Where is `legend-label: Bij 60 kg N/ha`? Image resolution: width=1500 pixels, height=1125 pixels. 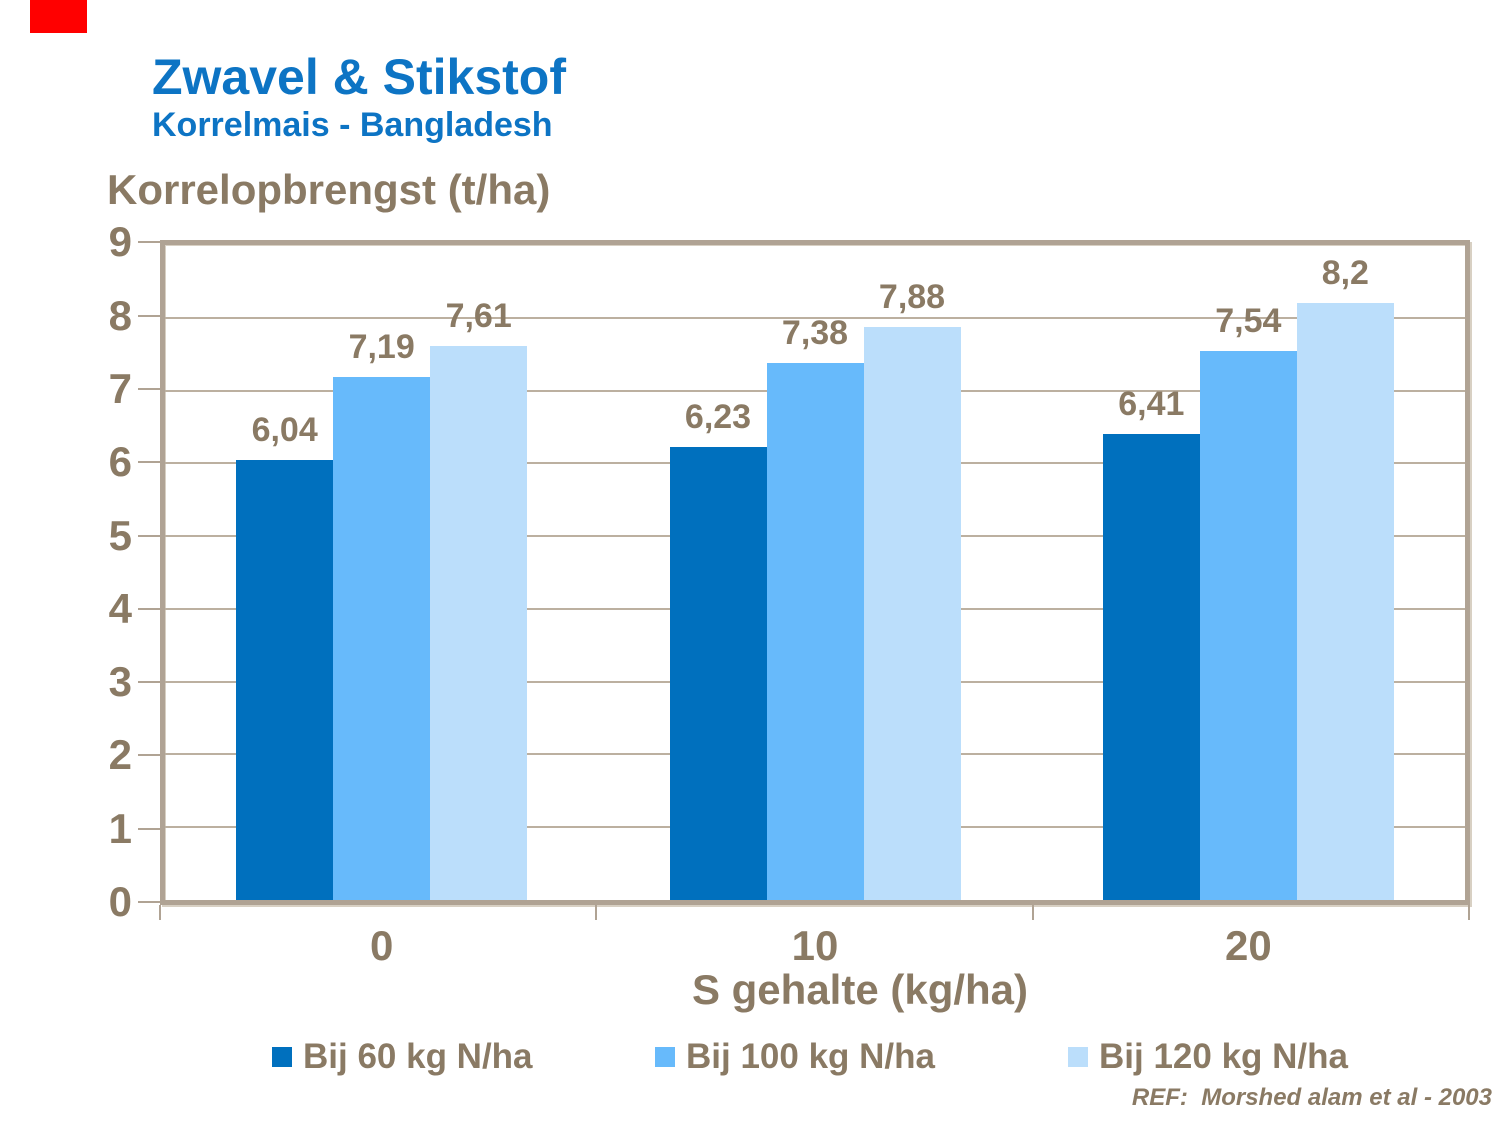
legend-label: Bij 60 kg N/ha is located at coordinates (418, 1056).